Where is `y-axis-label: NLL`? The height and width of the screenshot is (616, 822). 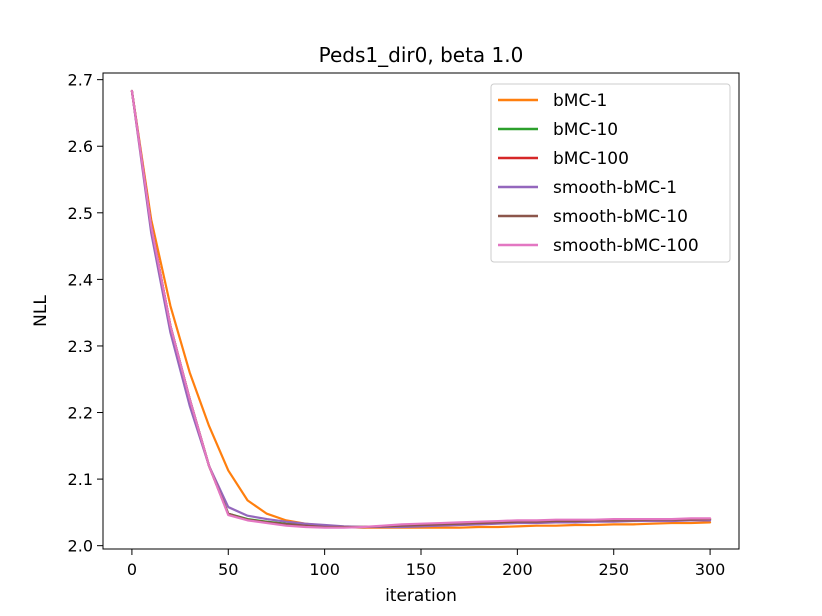 y-axis-label: NLL is located at coordinates (41, 311).